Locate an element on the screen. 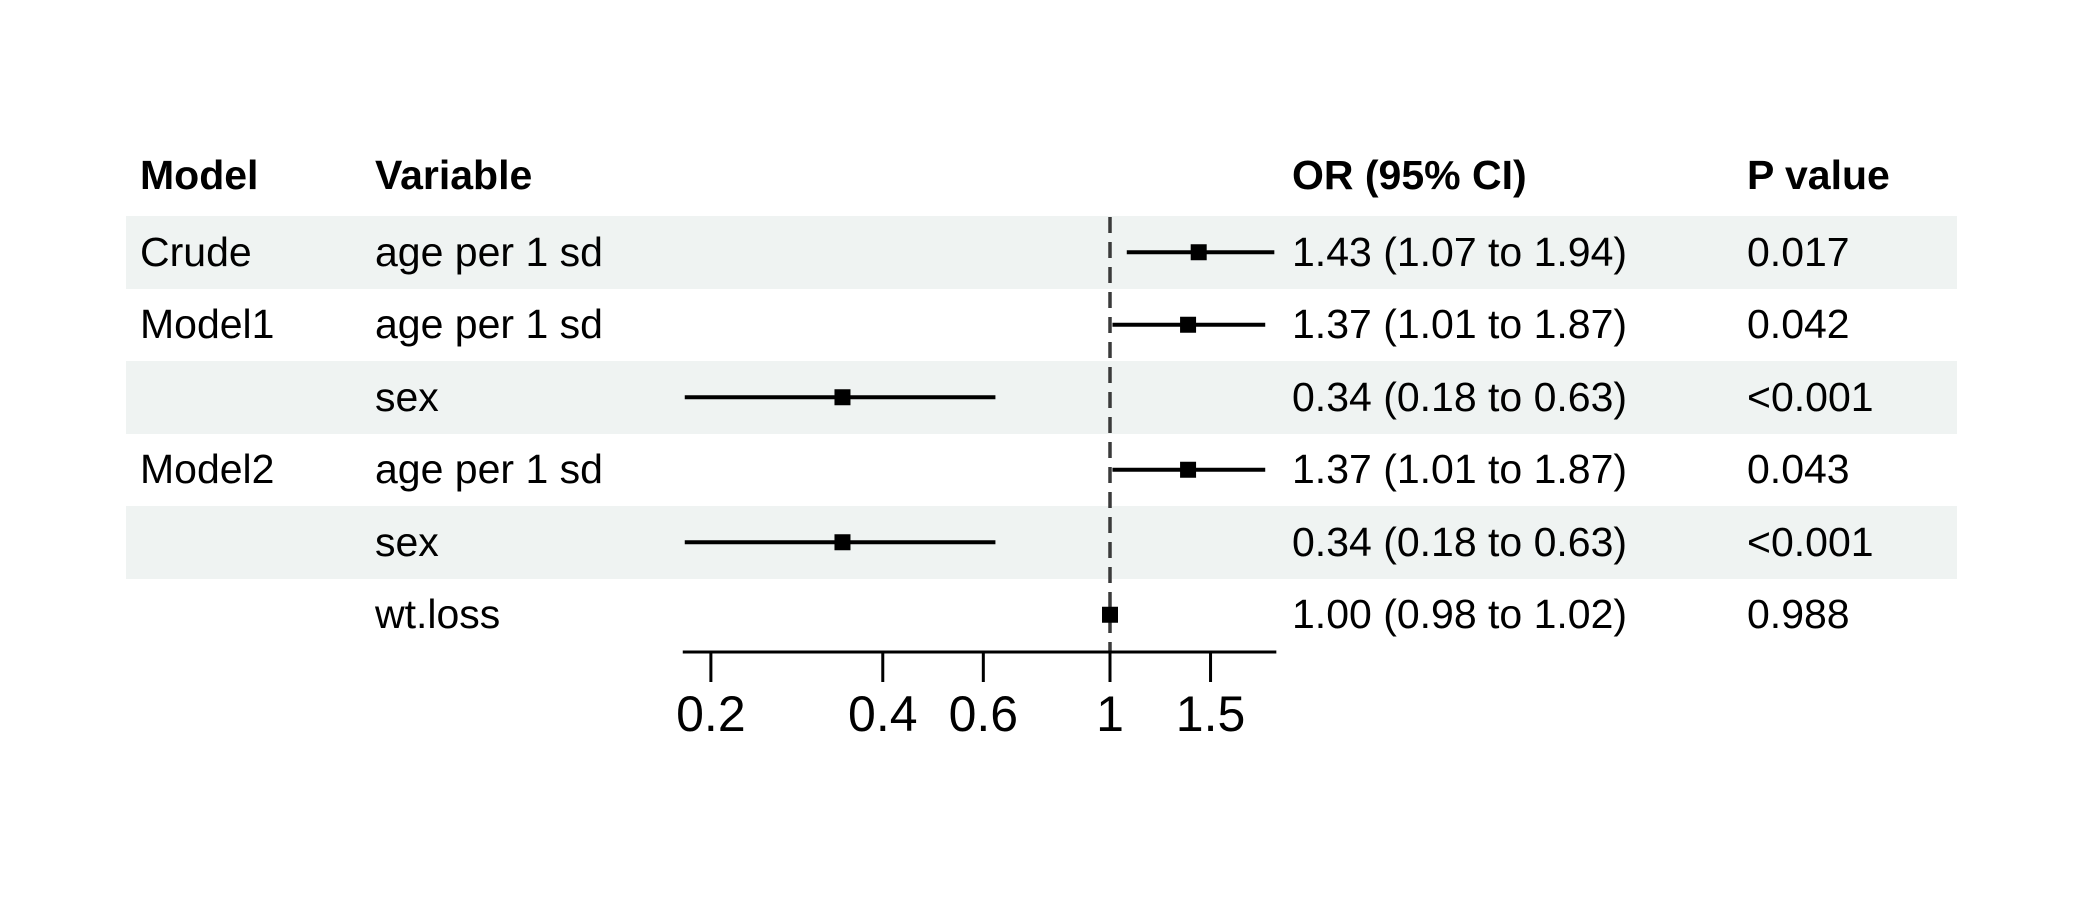 This screenshot has height=900, width=2100. cell-model: Model1 is located at coordinates (207, 324).